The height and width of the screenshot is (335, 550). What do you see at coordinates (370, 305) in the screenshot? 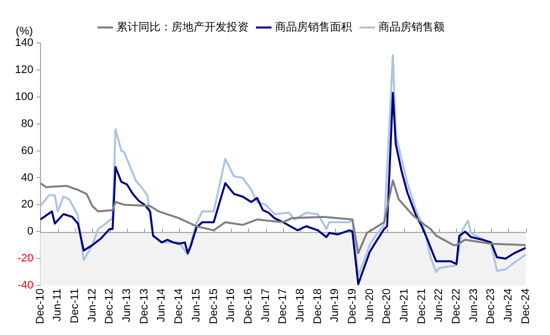
I see `x-tick-label: Jun-20` at bounding box center [370, 305].